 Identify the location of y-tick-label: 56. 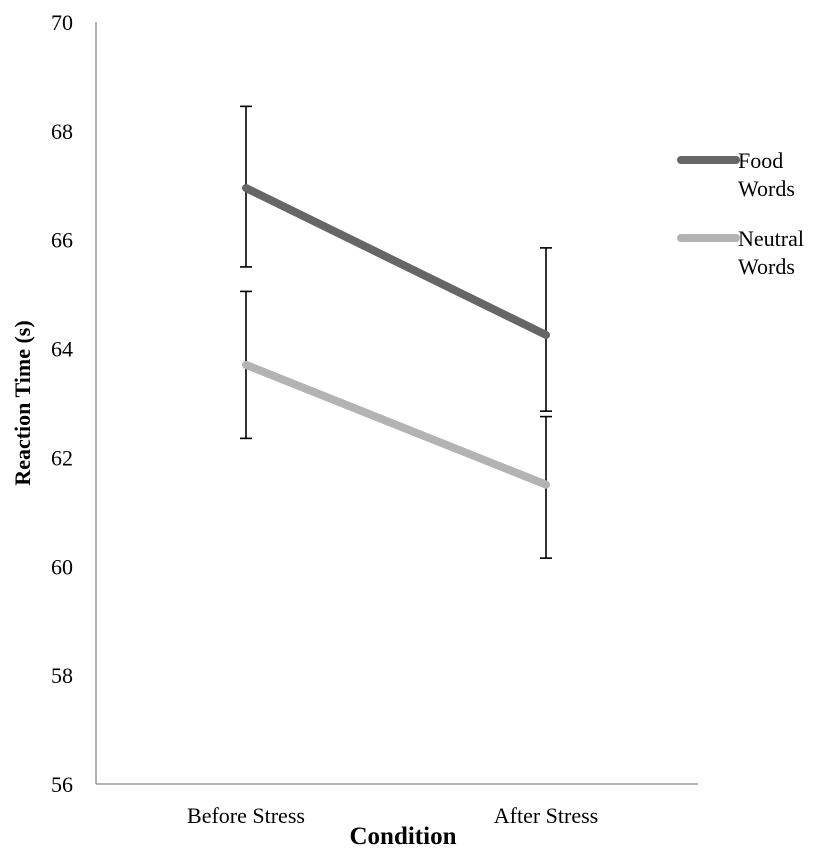
(62, 784).